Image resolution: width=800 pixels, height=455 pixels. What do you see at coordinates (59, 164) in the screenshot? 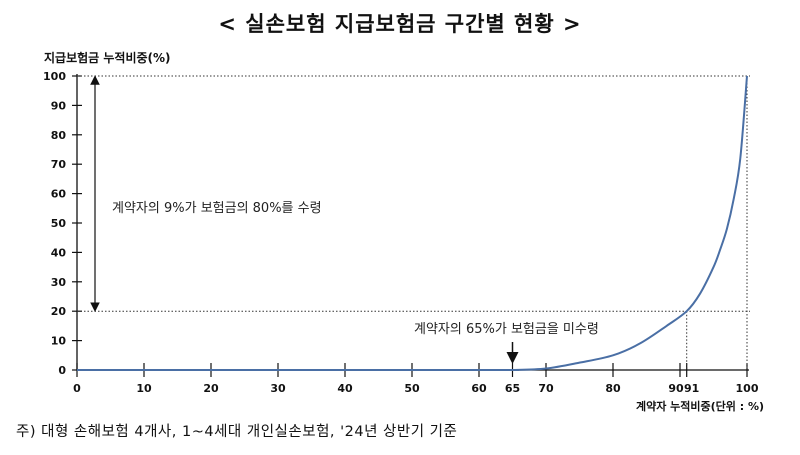
I see `y-tick-label-70: 70` at bounding box center [59, 164].